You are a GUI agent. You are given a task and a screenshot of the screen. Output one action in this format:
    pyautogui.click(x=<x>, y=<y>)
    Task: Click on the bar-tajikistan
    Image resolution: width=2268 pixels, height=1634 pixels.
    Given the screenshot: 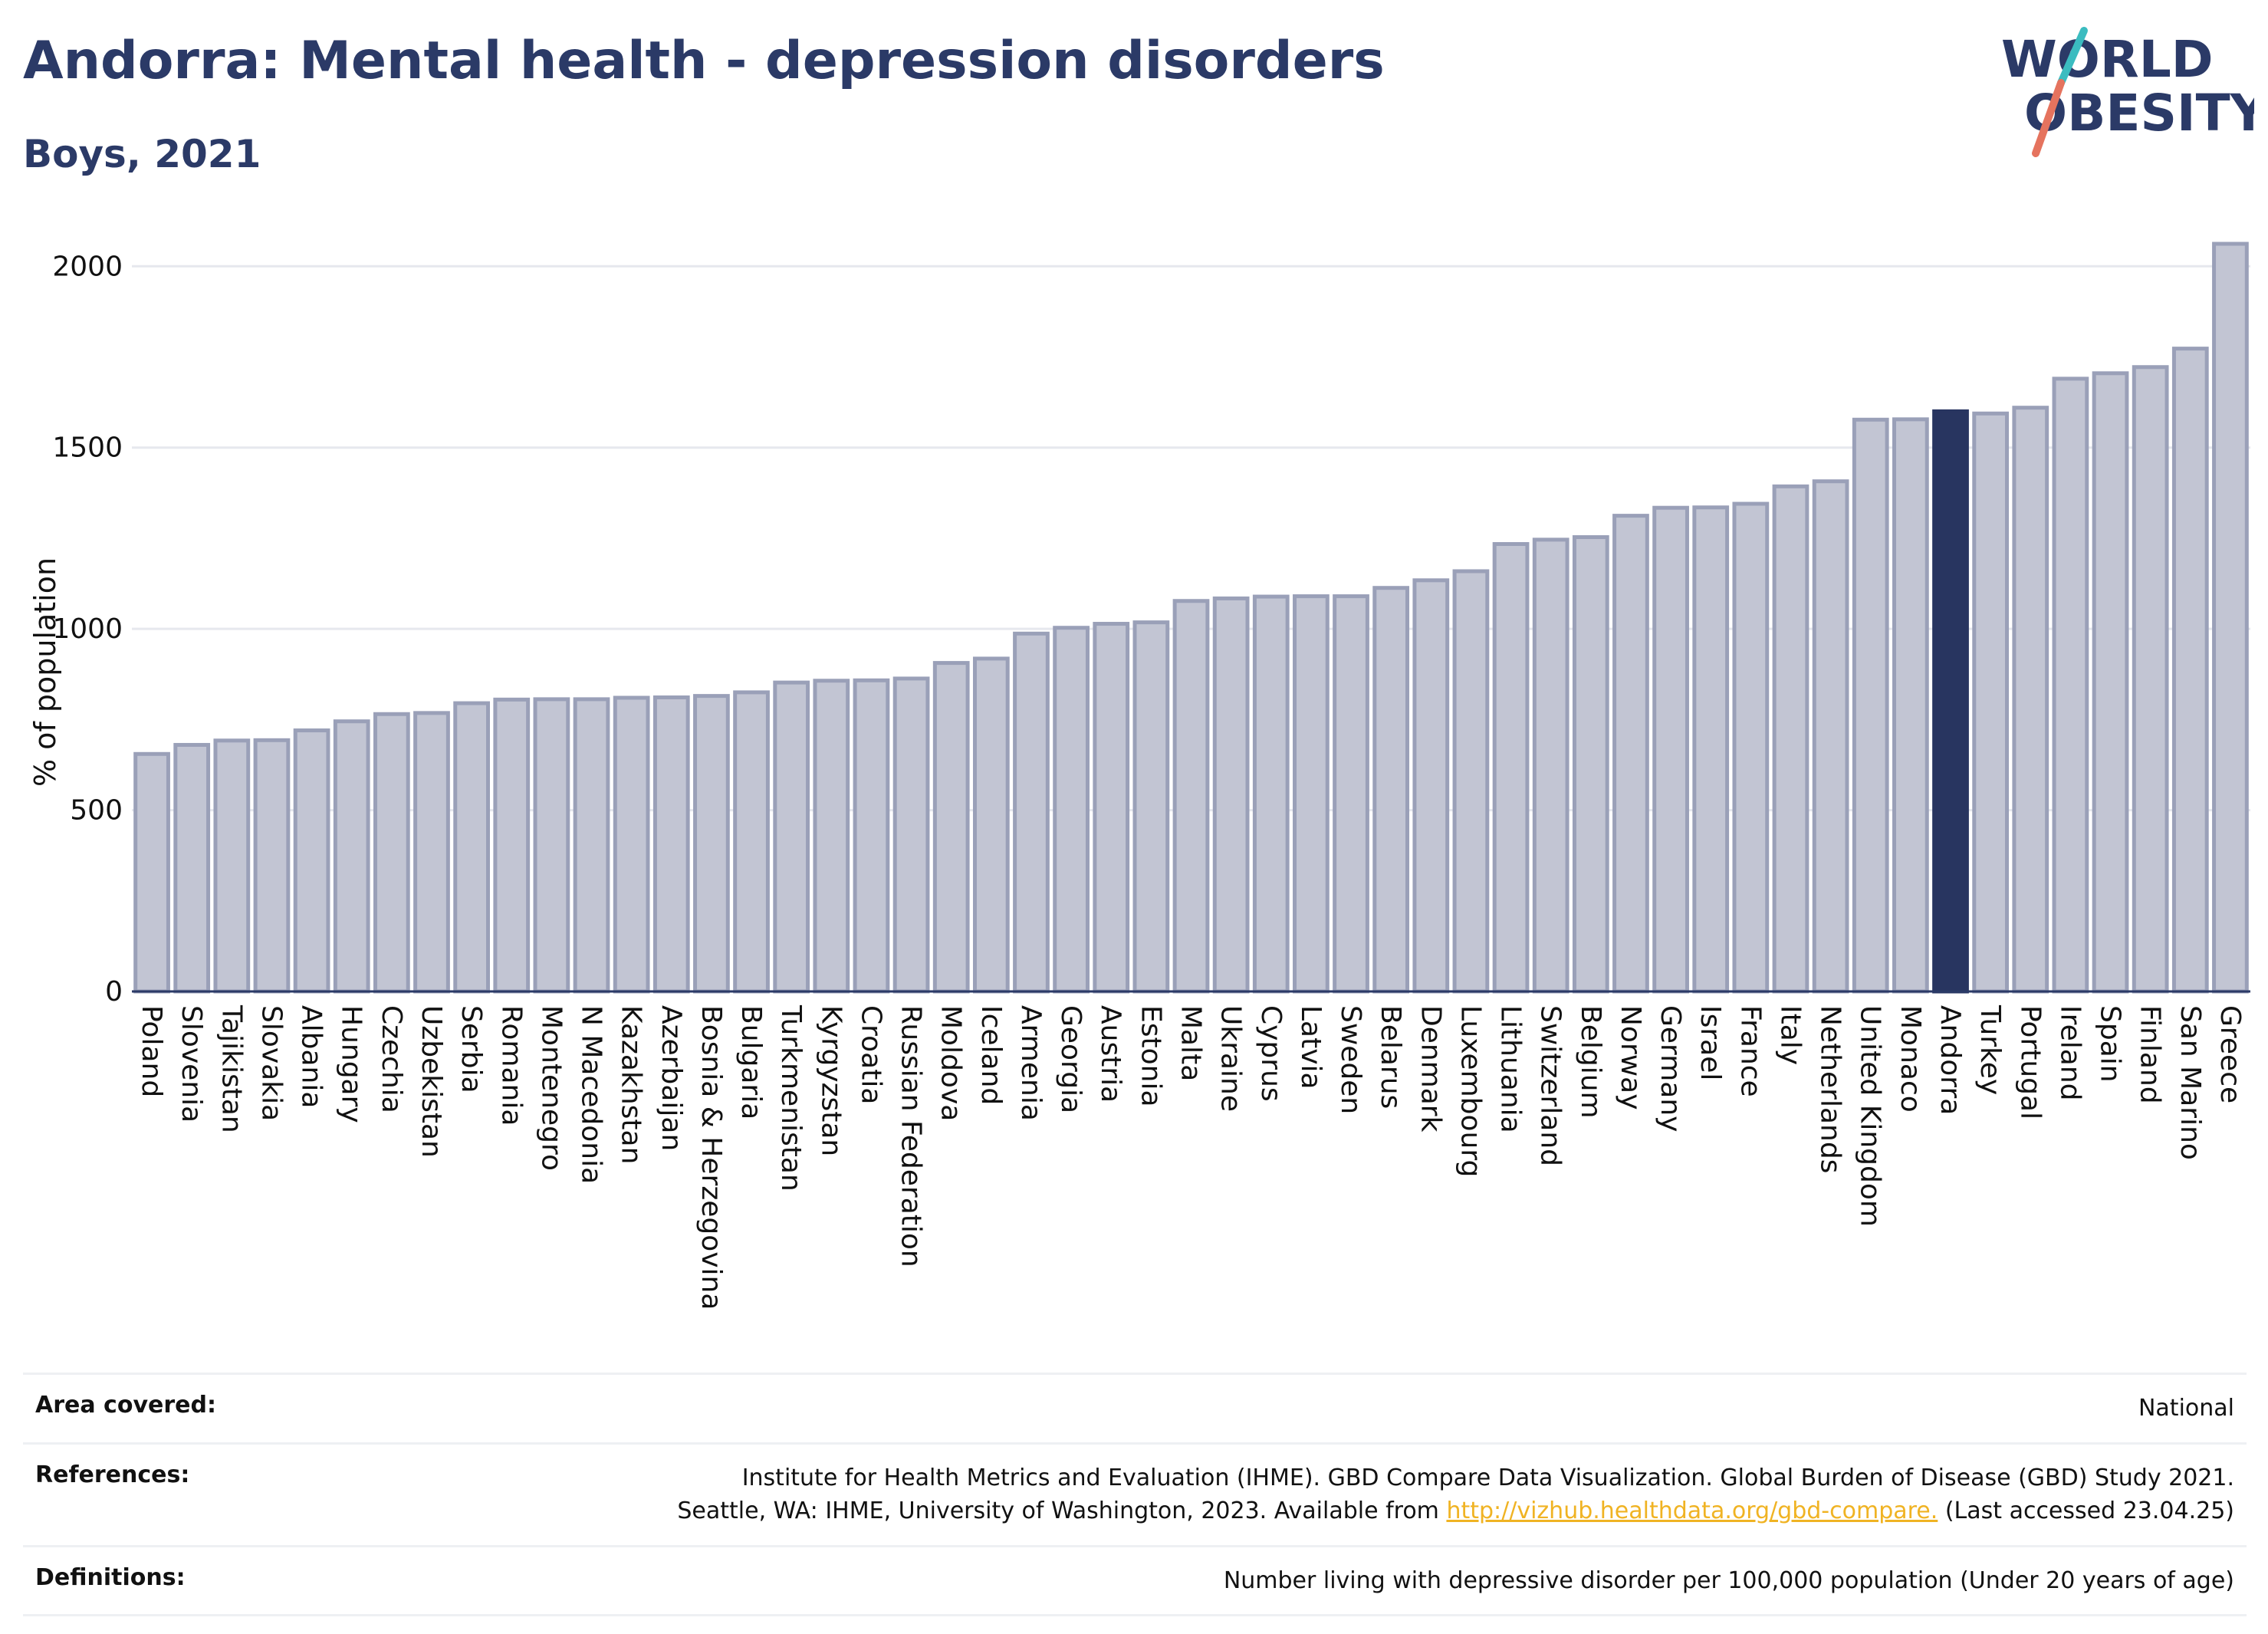 What is the action you would take?
    pyautogui.click(x=232, y=866)
    